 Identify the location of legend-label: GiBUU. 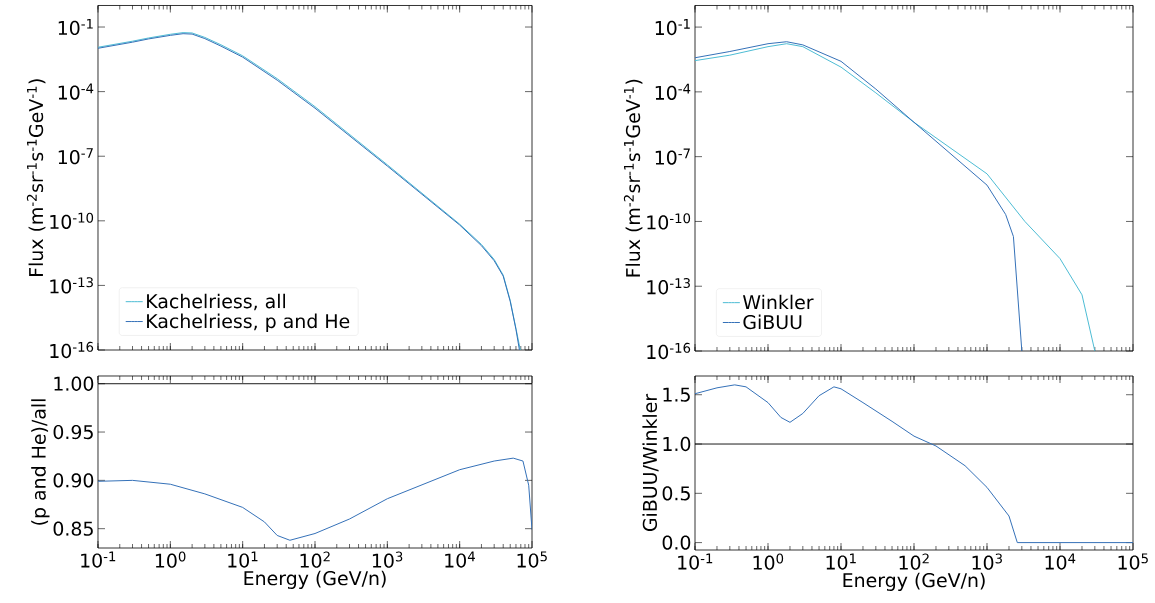
(772, 322).